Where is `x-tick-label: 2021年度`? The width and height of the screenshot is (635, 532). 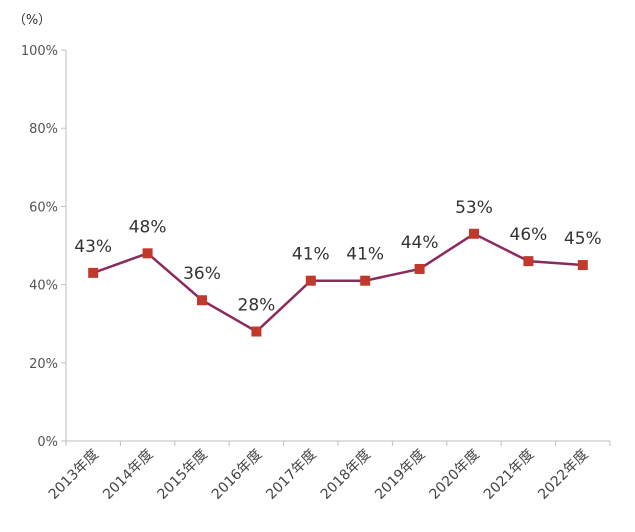
x-tick-label: 2021年度 is located at coordinates (509, 475).